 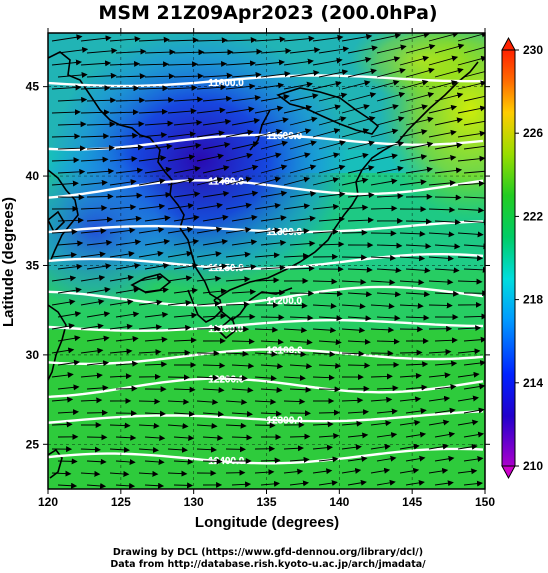 What do you see at coordinates (285, 421) in the screenshot?
I see `contour-label: 12300.0` at bounding box center [285, 421].